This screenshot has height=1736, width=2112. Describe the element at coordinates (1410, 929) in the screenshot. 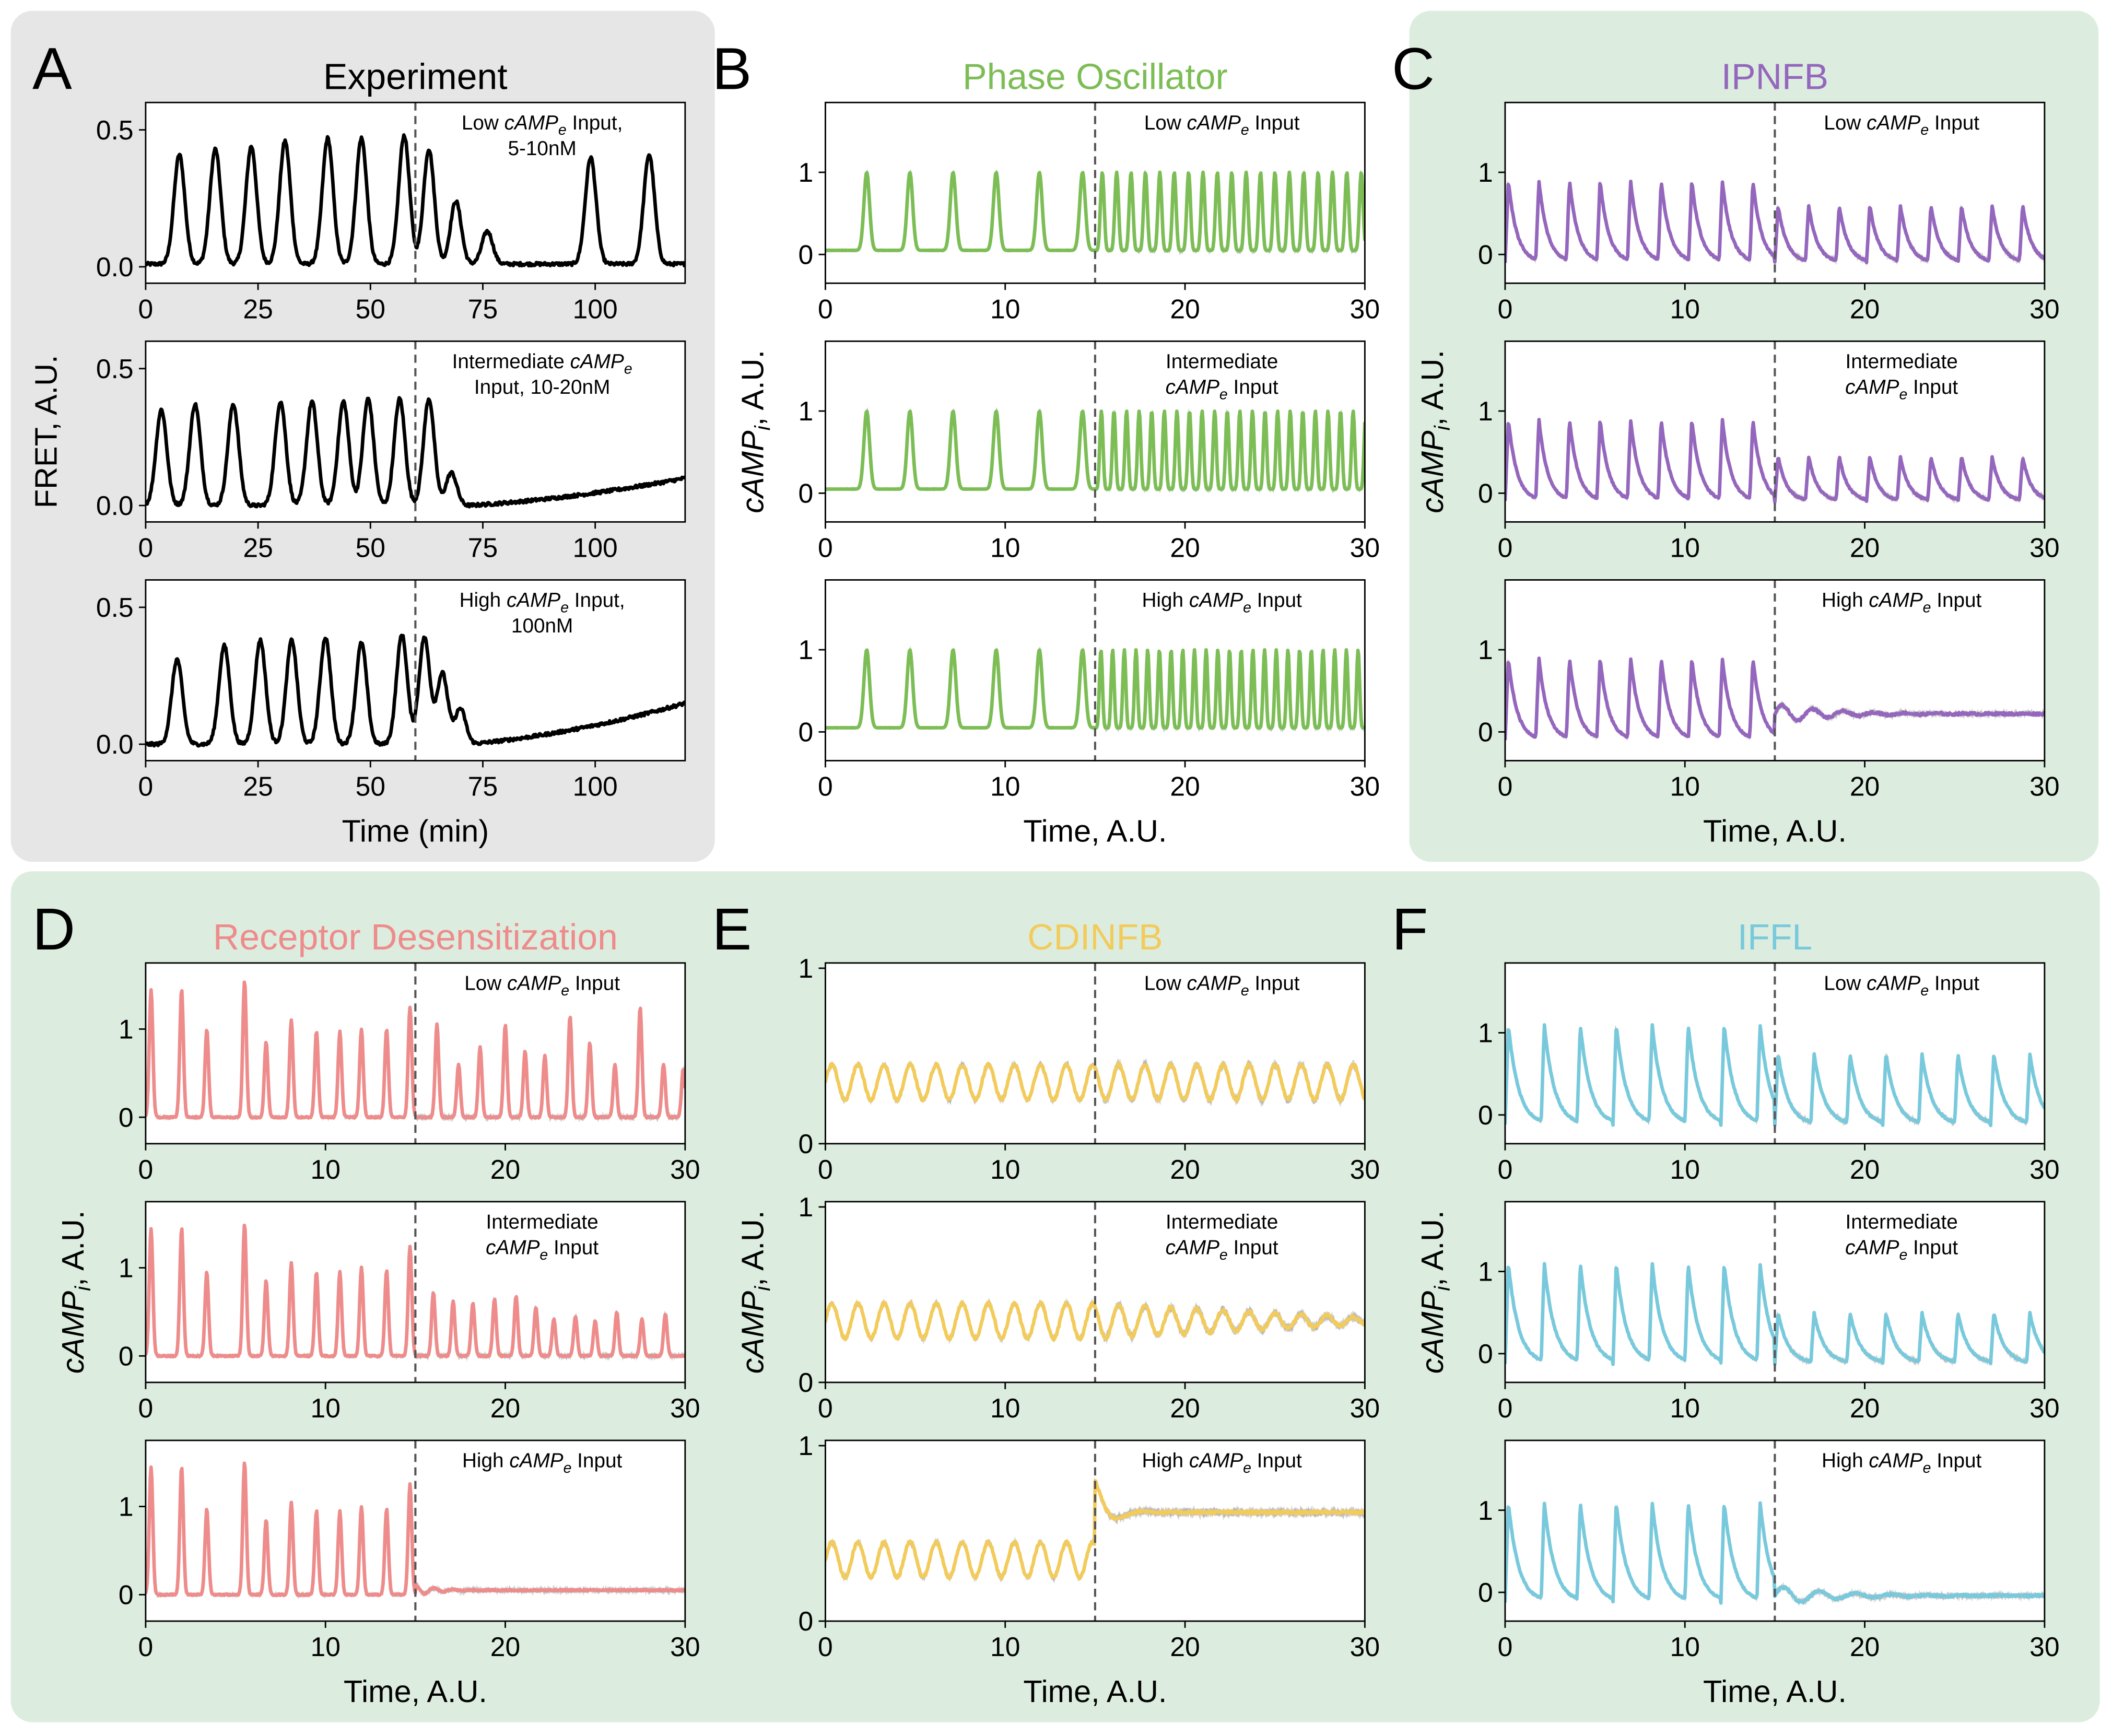

I see `panel-letter: F` at that location.